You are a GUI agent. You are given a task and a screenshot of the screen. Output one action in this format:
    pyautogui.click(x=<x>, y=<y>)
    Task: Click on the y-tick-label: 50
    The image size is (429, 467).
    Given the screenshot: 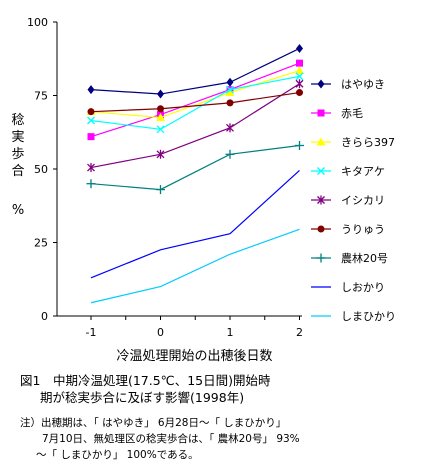 What is the action you would take?
    pyautogui.click(x=41, y=169)
    